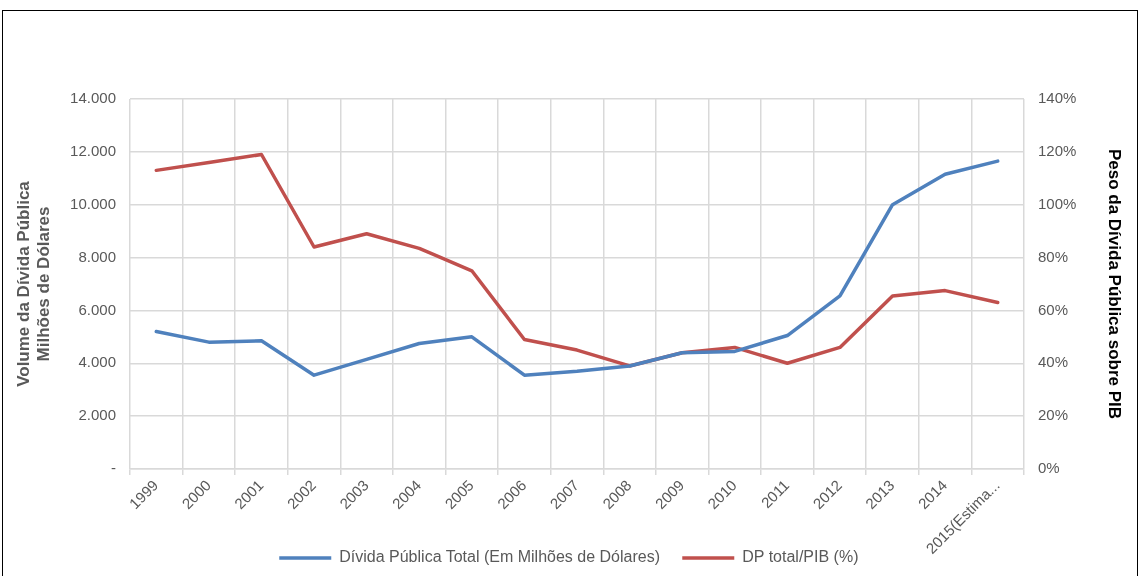 The image size is (1142, 576). Describe the element at coordinates (800, 557) in the screenshot. I see `legend-label: DP total/PIB (%)` at that location.